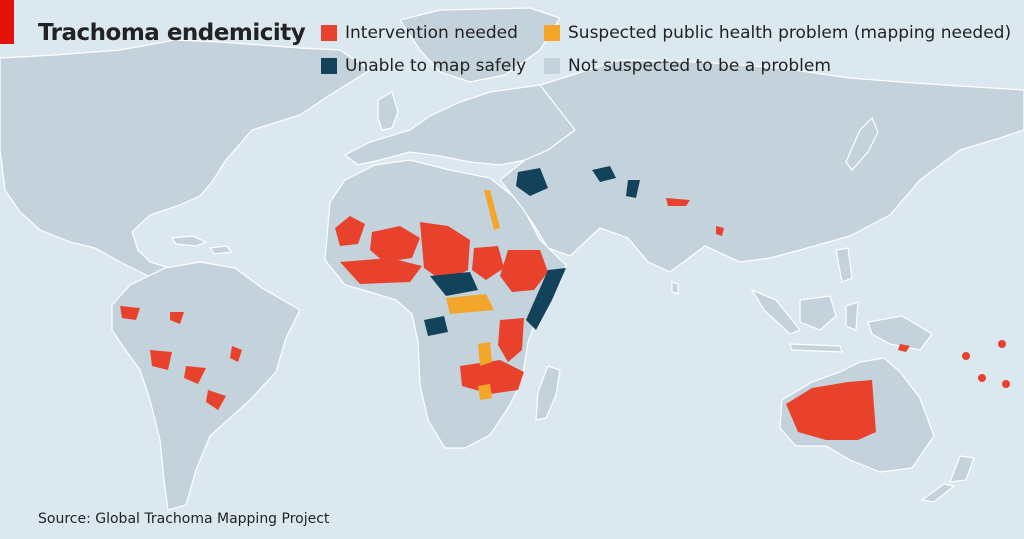 This screenshot has width=1024, height=539. Describe the element at coordinates (488, 263) in the screenshot. I see `region-sudan` at that location.